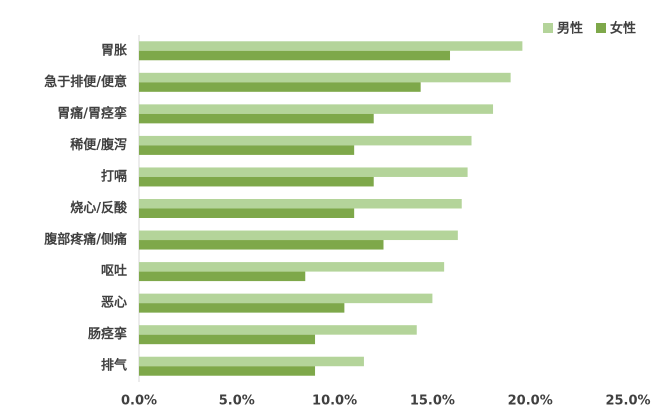 This screenshot has height=411, width=660. Describe the element at coordinates (114, 50) in the screenshot. I see `y-tick-label: 胃胀` at that location.